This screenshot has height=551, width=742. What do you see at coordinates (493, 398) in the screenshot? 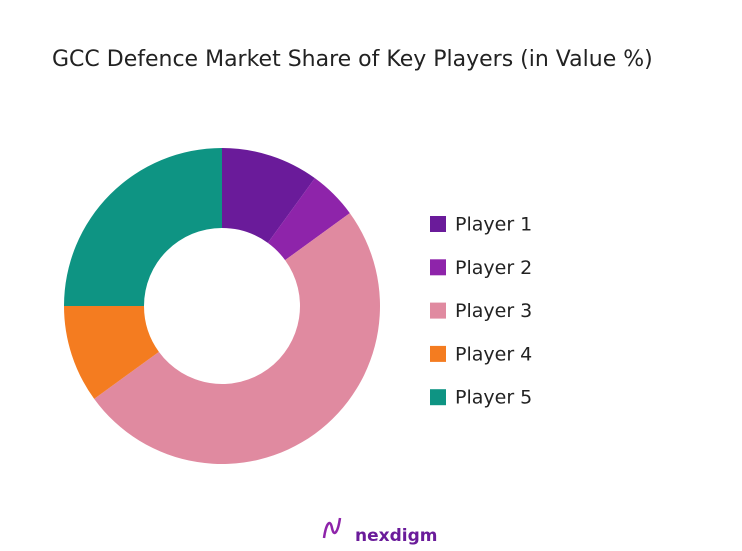
I see `legend-label: Player 5` at bounding box center [493, 398].